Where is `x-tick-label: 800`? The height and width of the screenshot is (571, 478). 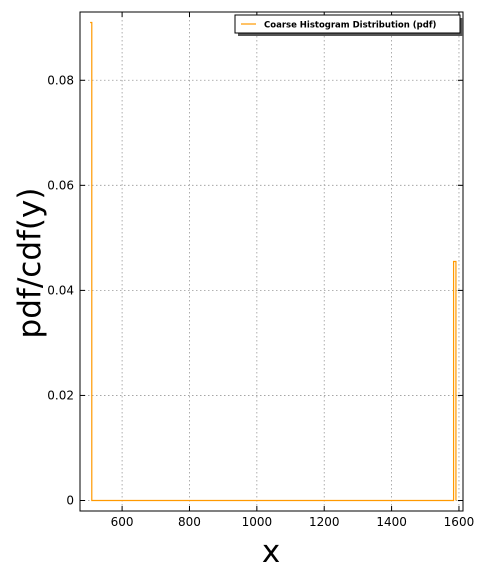
x-tick-label: 800 is located at coordinates (189, 522).